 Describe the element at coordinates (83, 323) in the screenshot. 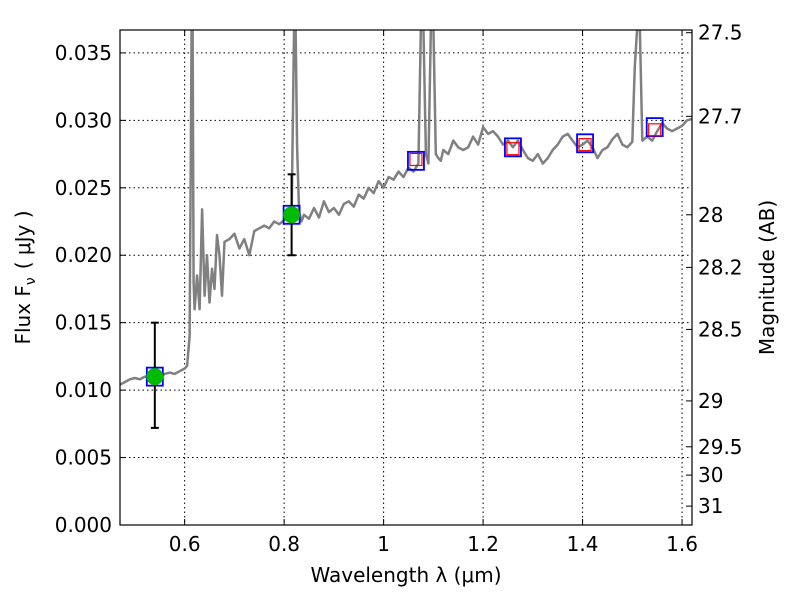

I see `y-tick-label: 0.015` at that location.